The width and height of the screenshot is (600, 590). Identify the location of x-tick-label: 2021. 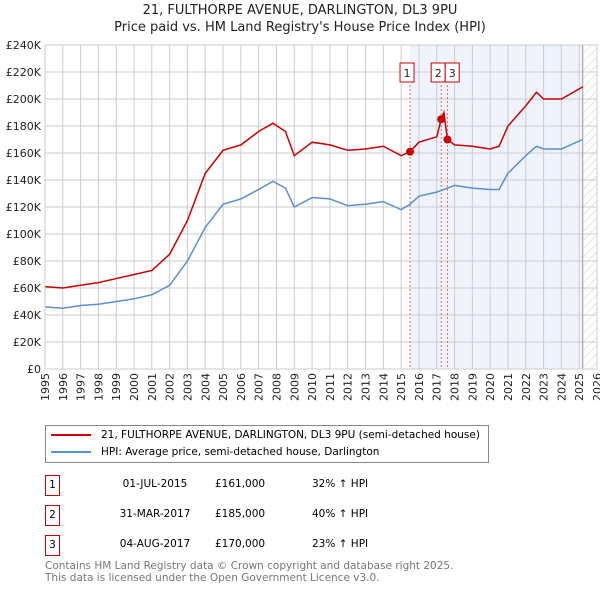
(508, 387).